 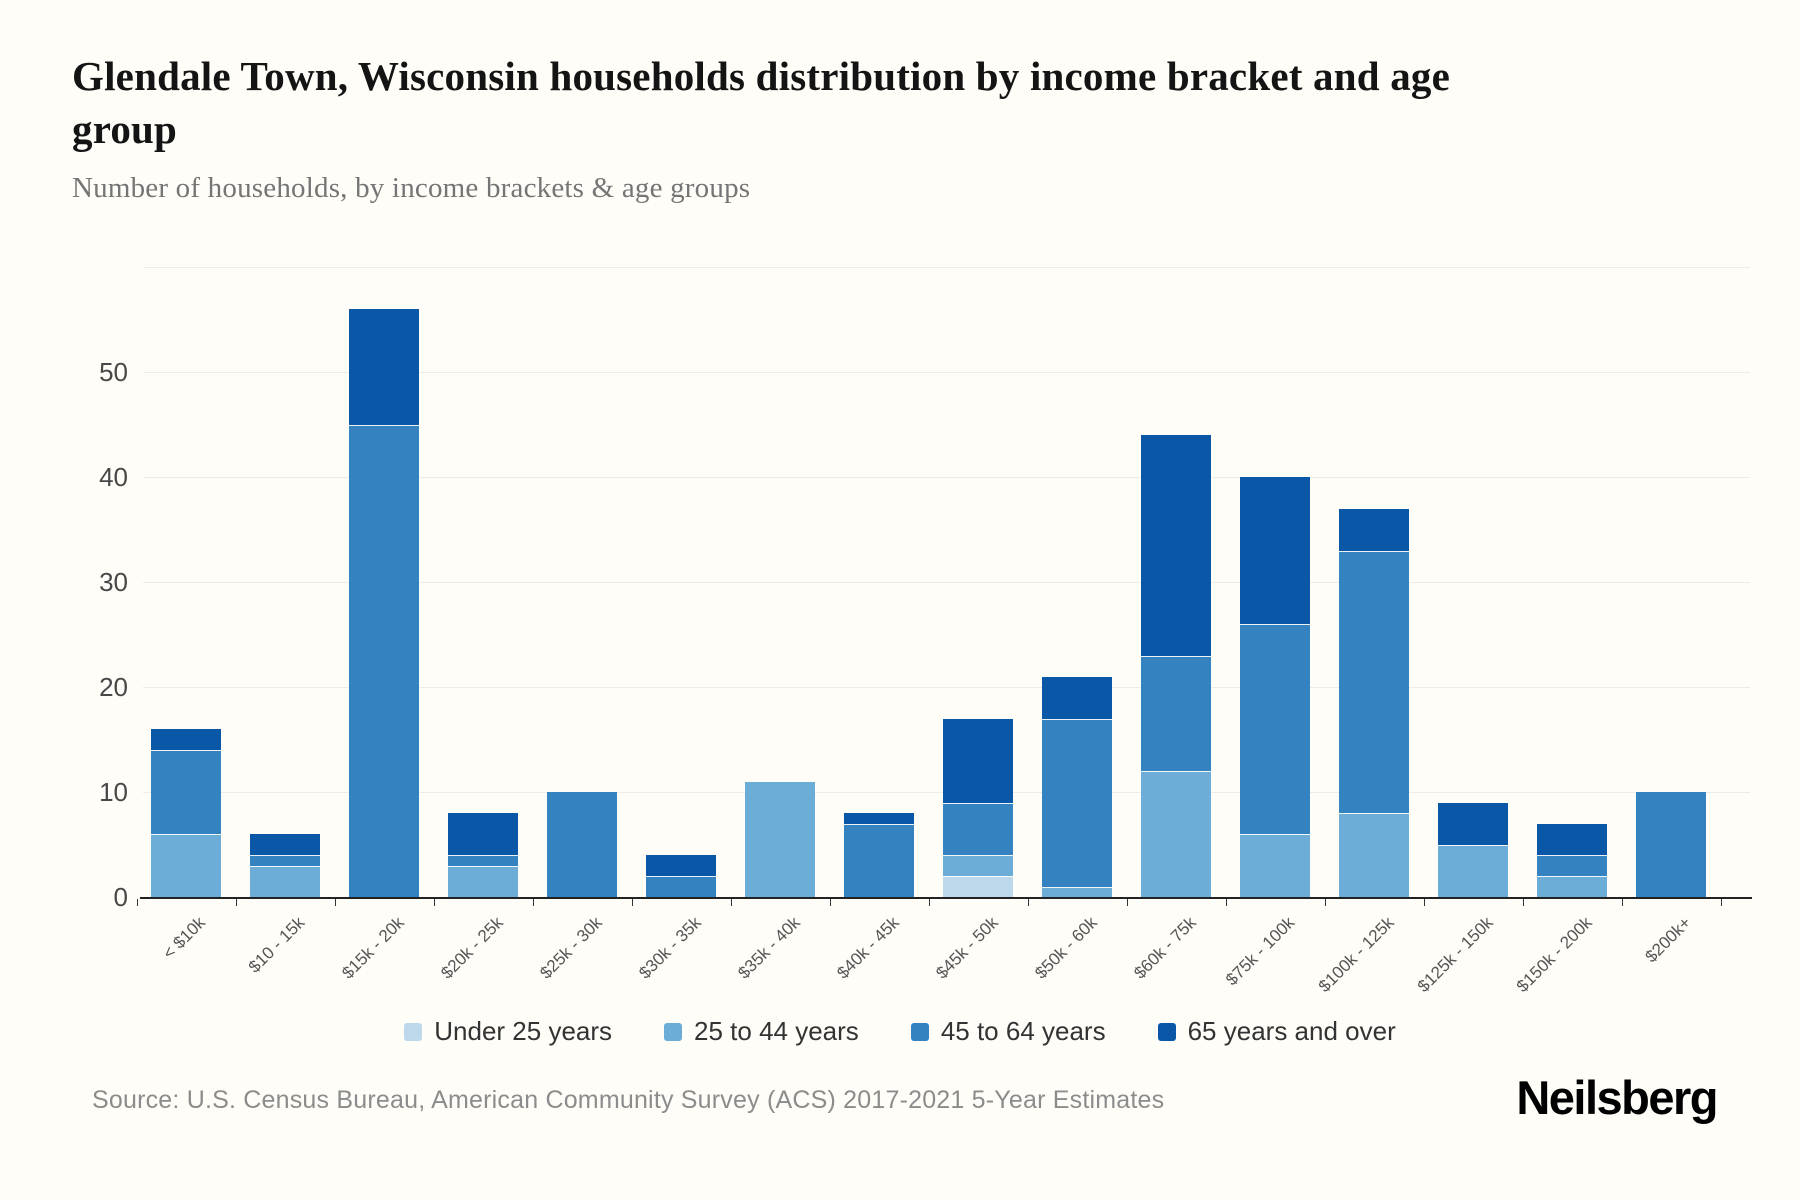 I want to click on x-axis-label: $40k - 45k, so click(x=867, y=948).